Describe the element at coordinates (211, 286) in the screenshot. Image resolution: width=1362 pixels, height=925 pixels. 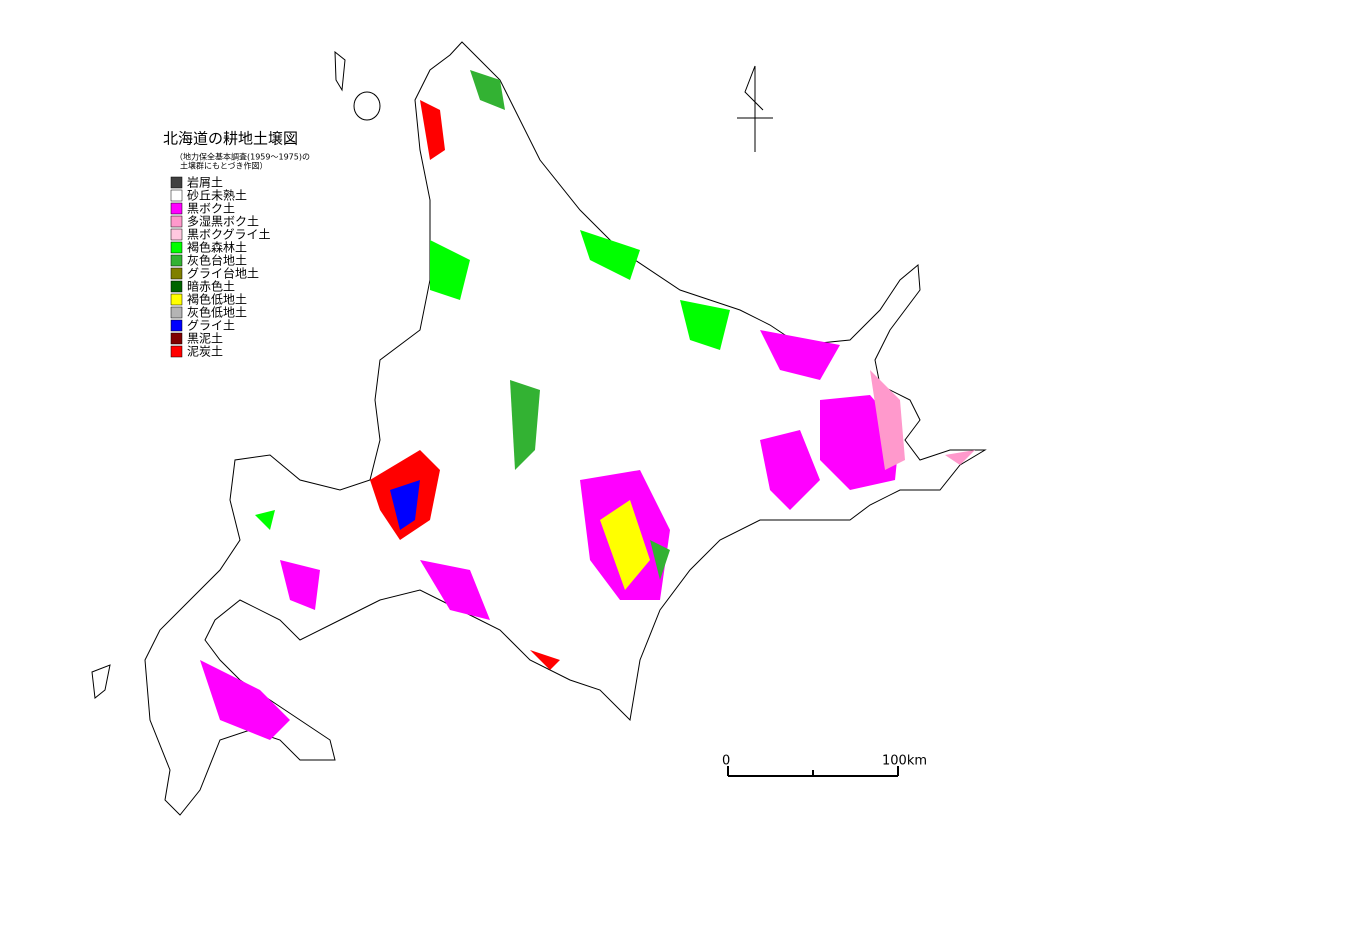
I see `legend-label: 暗赤色土` at that location.